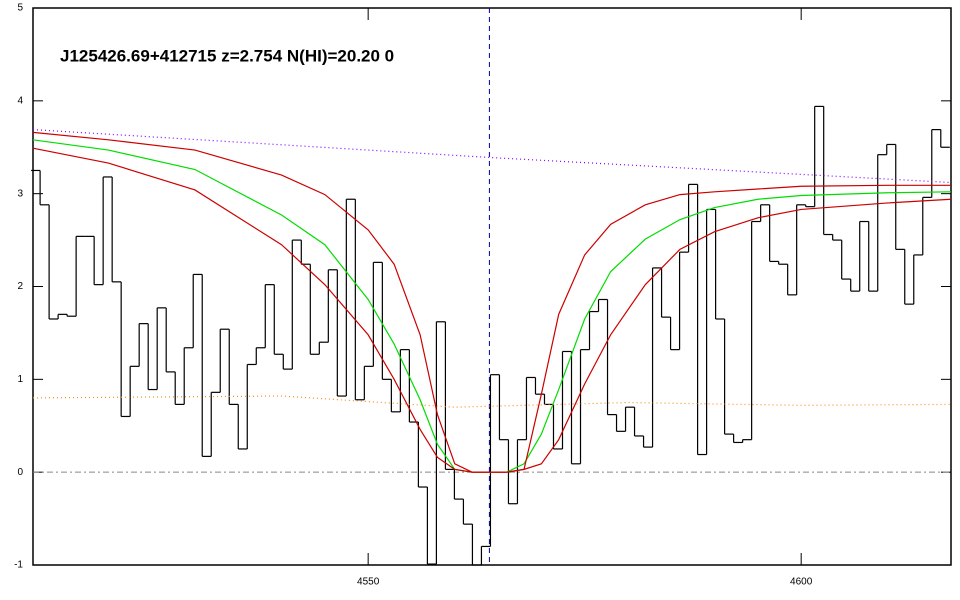 The height and width of the screenshot is (600, 960). Describe the element at coordinates (20, 286) in the screenshot. I see `y-tick-label: 2` at that location.